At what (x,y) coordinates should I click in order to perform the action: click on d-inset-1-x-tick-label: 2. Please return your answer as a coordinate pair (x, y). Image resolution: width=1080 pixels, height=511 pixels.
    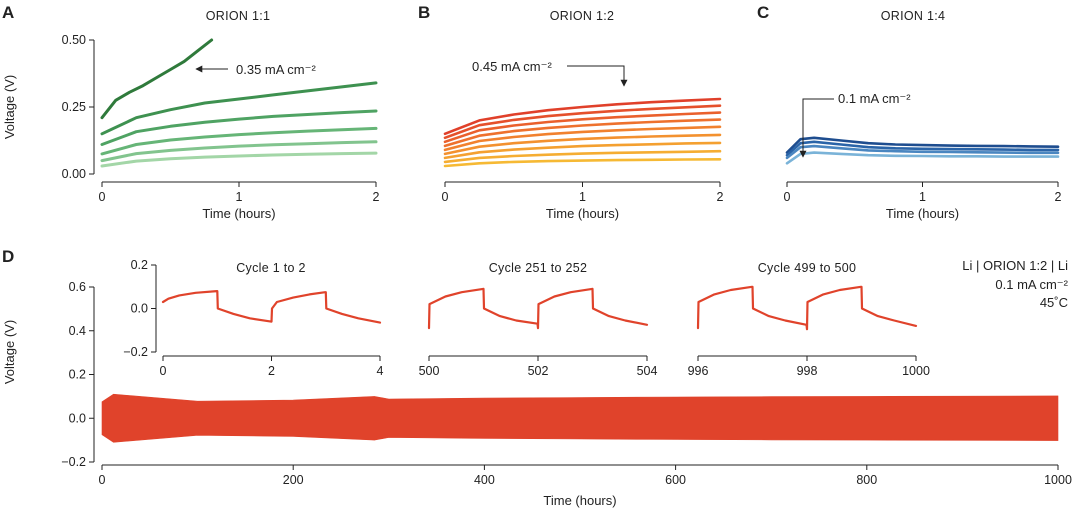
    Looking at the image, I should click on (271, 371).